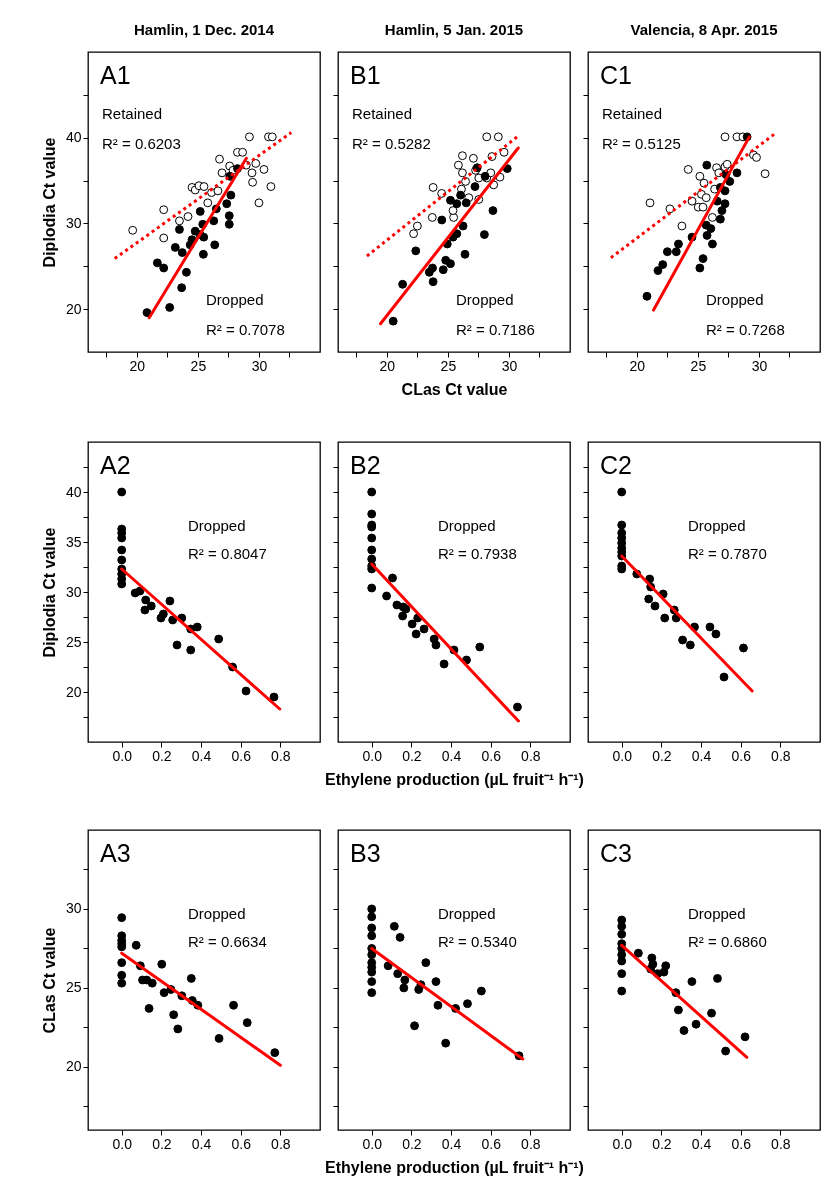 The height and width of the screenshot is (1202, 836). What do you see at coordinates (727, 941) in the screenshot?
I see `annotation: R² = 0.6860` at bounding box center [727, 941].